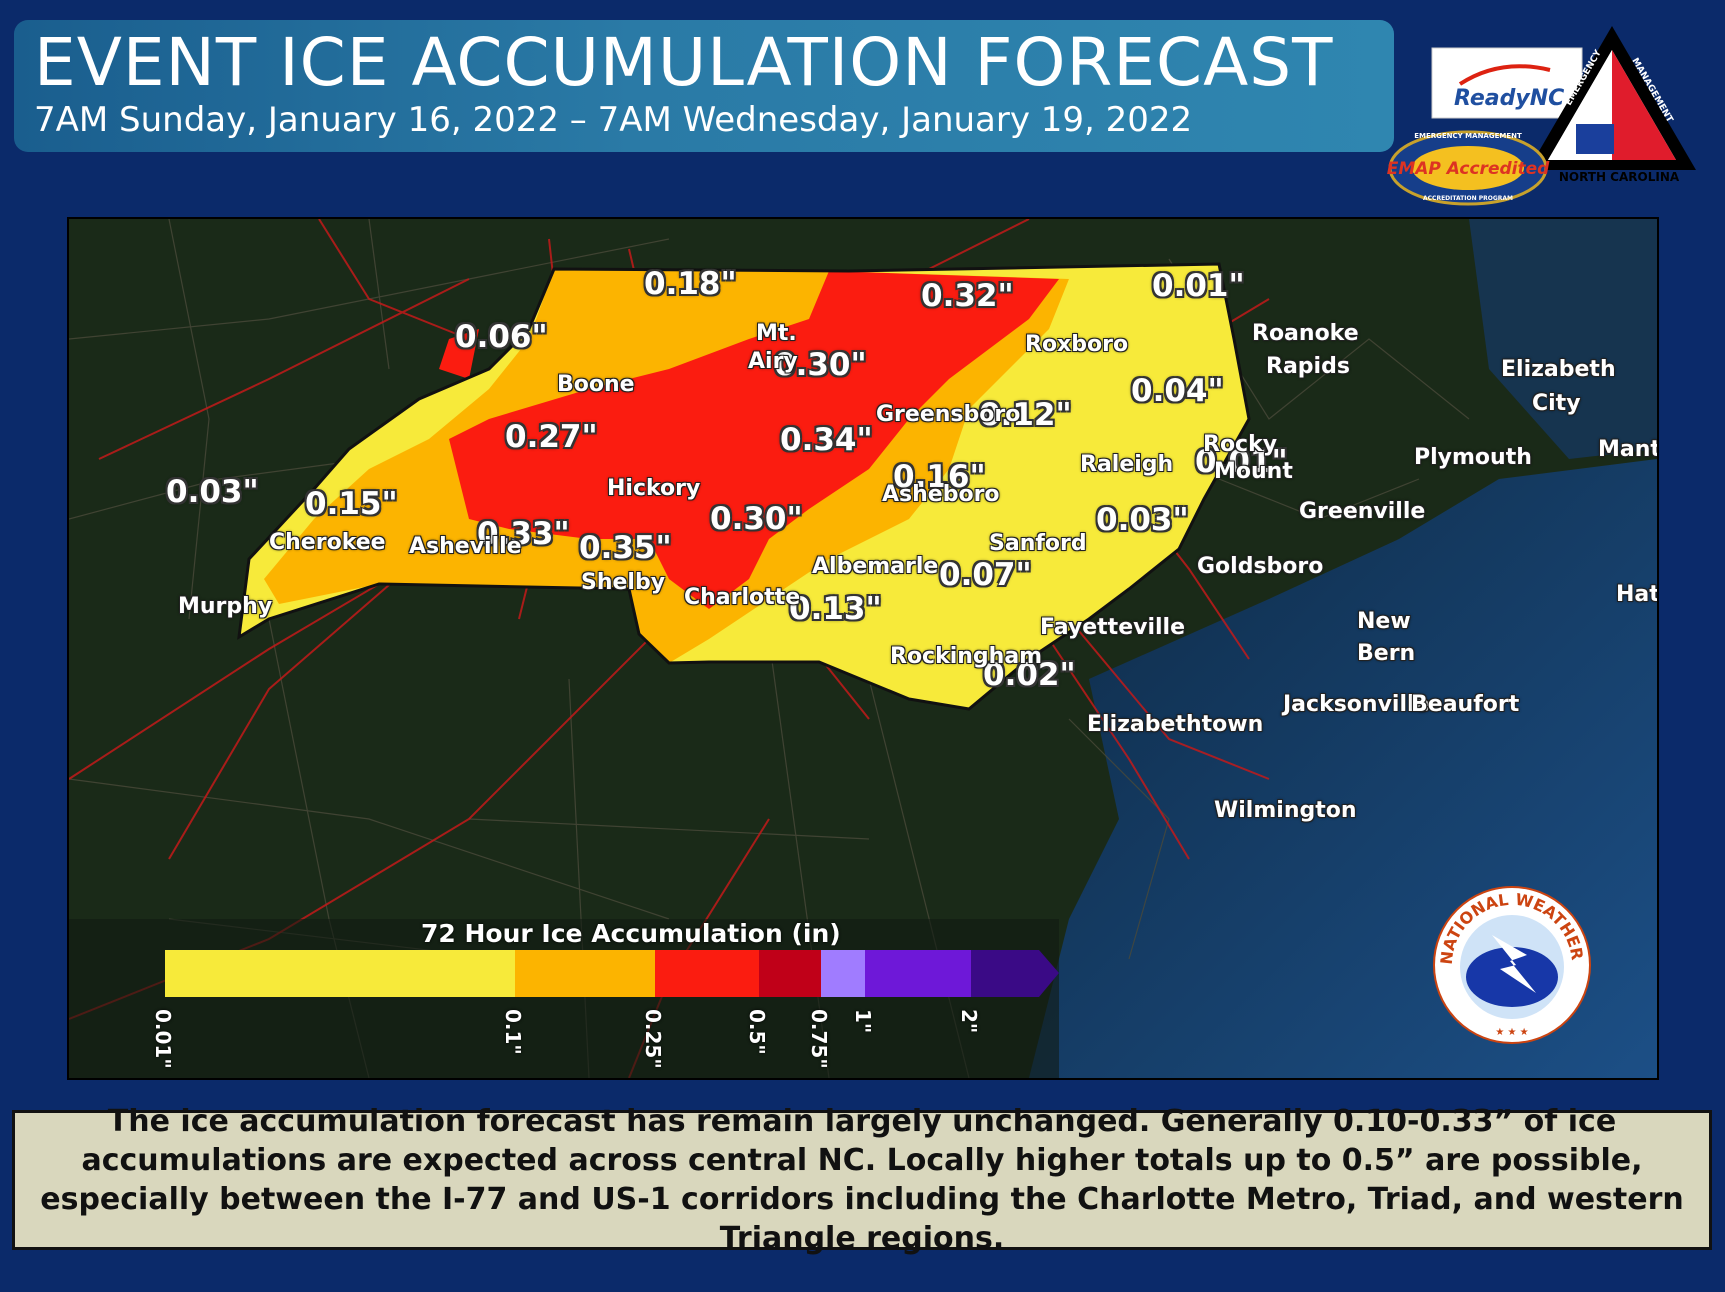 This screenshot has height=1292, width=1725. What do you see at coordinates (1619, 177) in the screenshot?
I see `svg-text: NORTH CAROLINA` at bounding box center [1619, 177].